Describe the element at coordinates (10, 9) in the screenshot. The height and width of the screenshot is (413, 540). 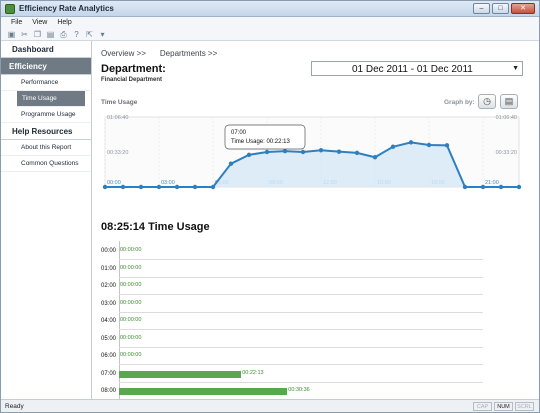
I see `app-logo-icon` at that location.